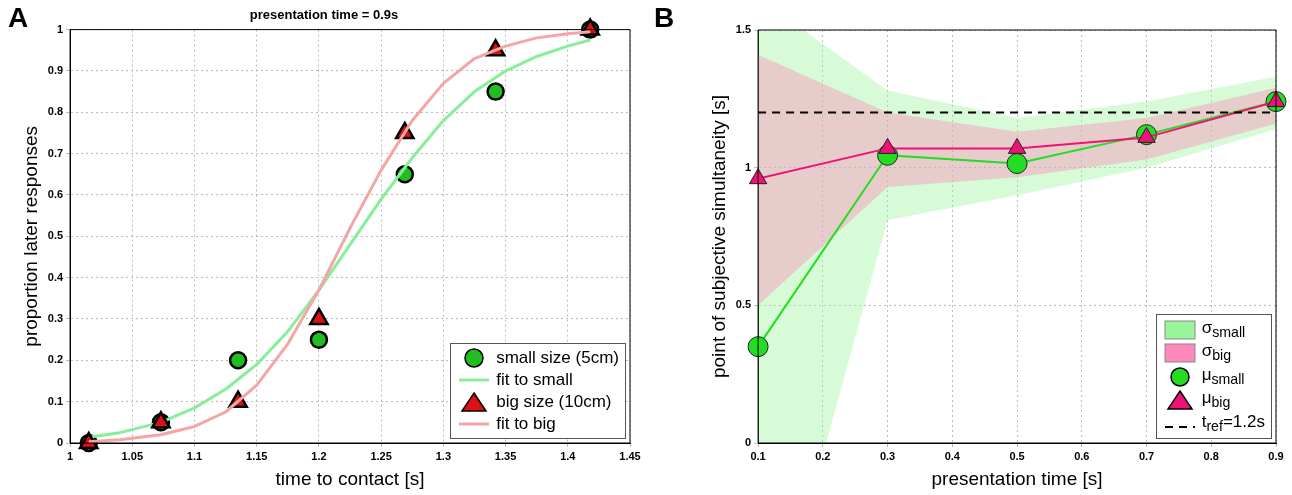 Image resolution: width=1292 pixels, height=495 pixels. What do you see at coordinates (1223, 376) in the screenshot?
I see `legend-label: μ$_{small}$` at bounding box center [1223, 376].